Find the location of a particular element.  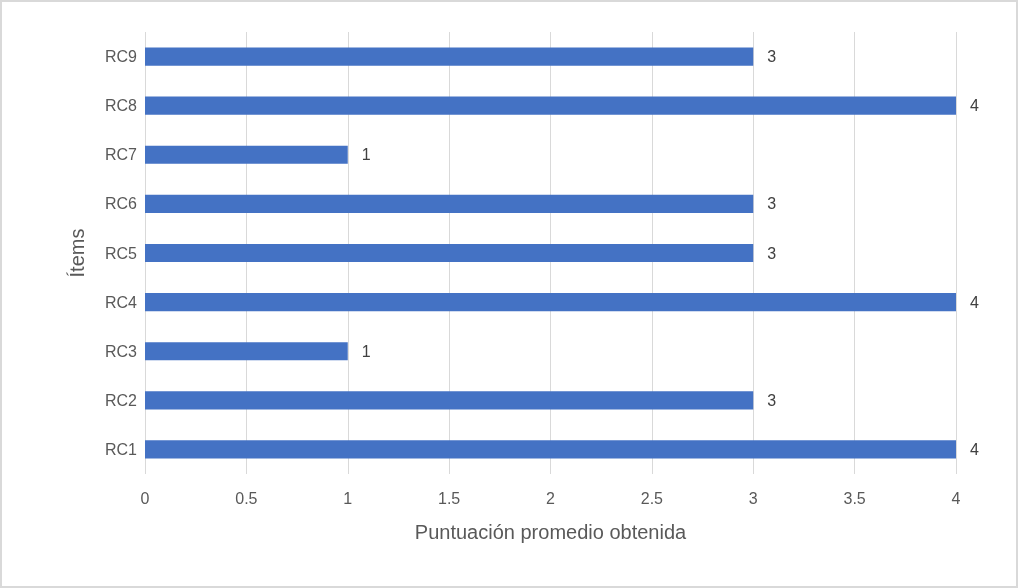

x-tick-label: 2 is located at coordinates (551, 498).